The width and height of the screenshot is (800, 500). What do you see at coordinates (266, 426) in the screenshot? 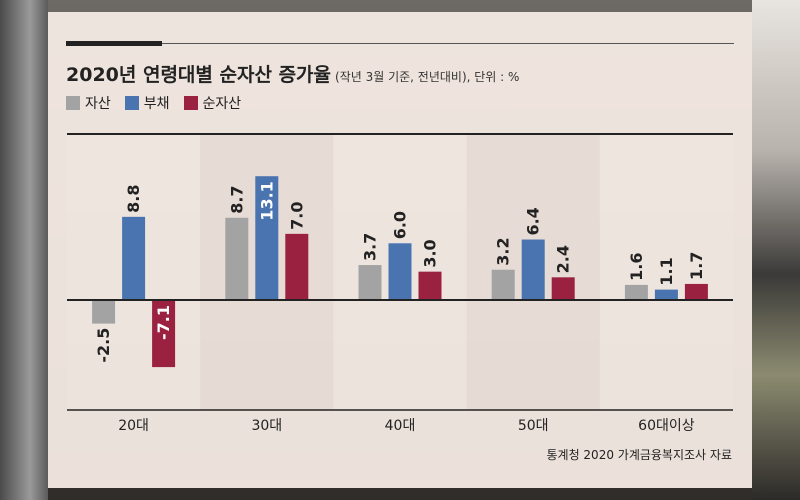
I see `x-tick-label: 30대` at bounding box center [266, 426].